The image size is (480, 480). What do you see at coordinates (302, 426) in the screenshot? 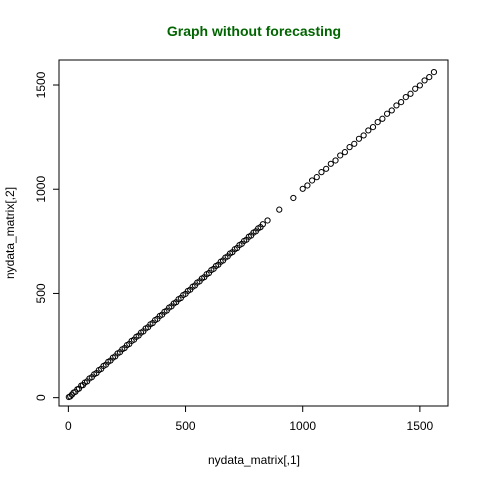
I see `x-tick-label: 1000` at bounding box center [302, 426].